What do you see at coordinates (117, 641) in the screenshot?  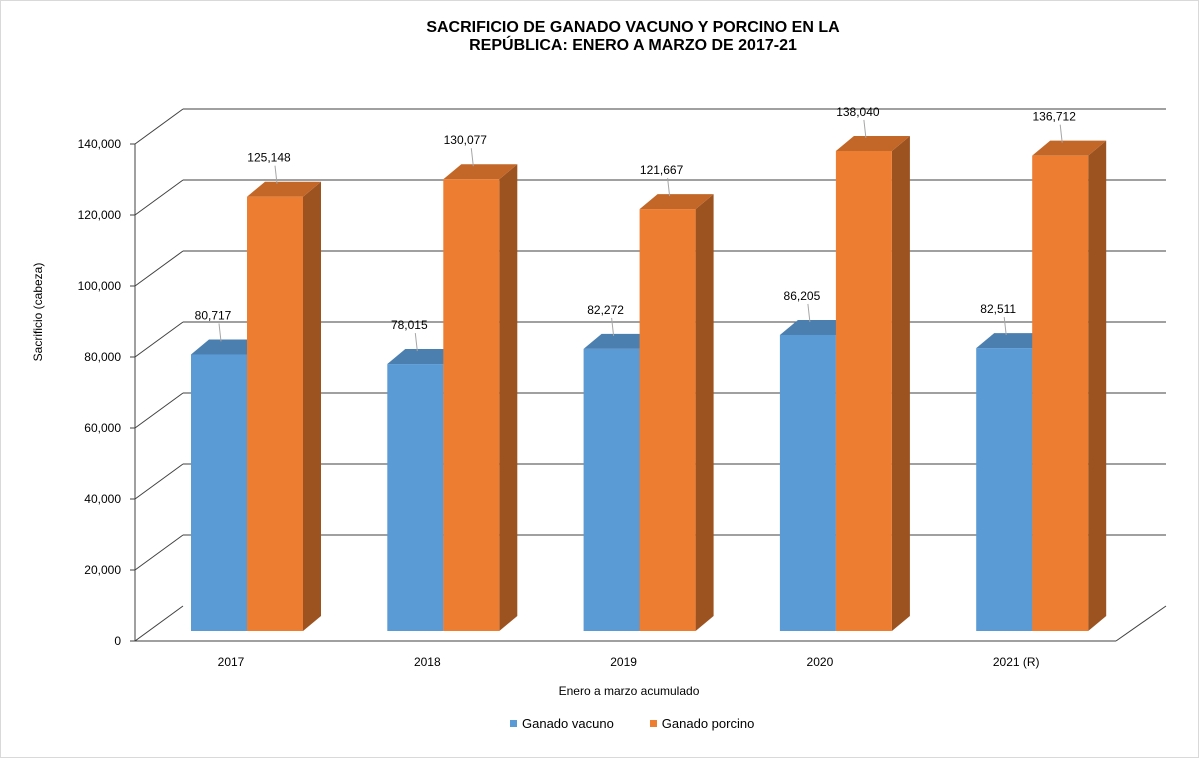 I see `y-tick-label-0: 0` at bounding box center [117, 641].